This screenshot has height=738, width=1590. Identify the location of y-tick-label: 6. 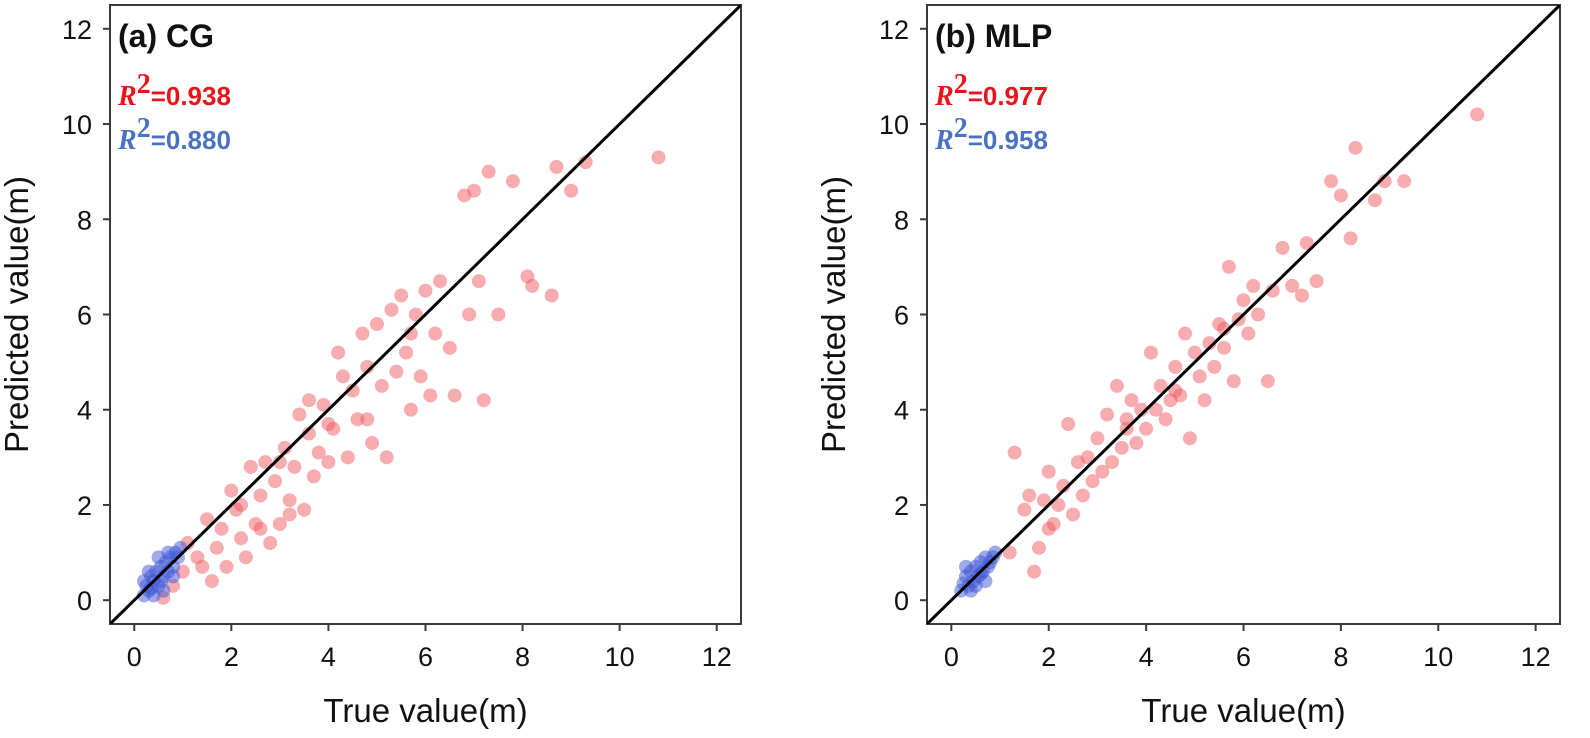
(84, 316).